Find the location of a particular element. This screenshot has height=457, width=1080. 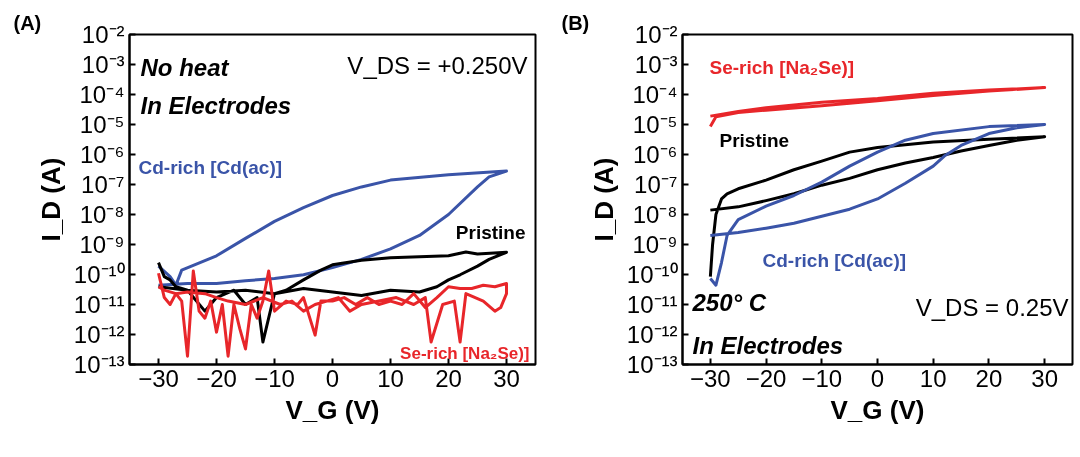

annotation: V_DS = +0.250V is located at coordinates (437, 65).